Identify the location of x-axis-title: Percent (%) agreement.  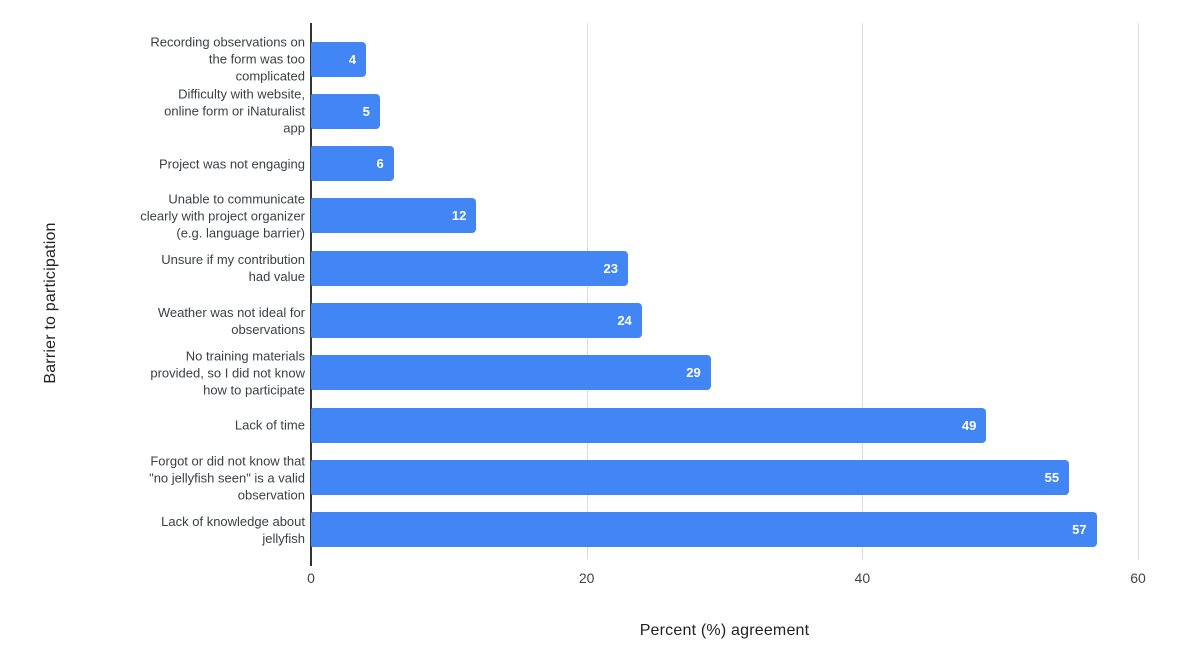
(724, 630).